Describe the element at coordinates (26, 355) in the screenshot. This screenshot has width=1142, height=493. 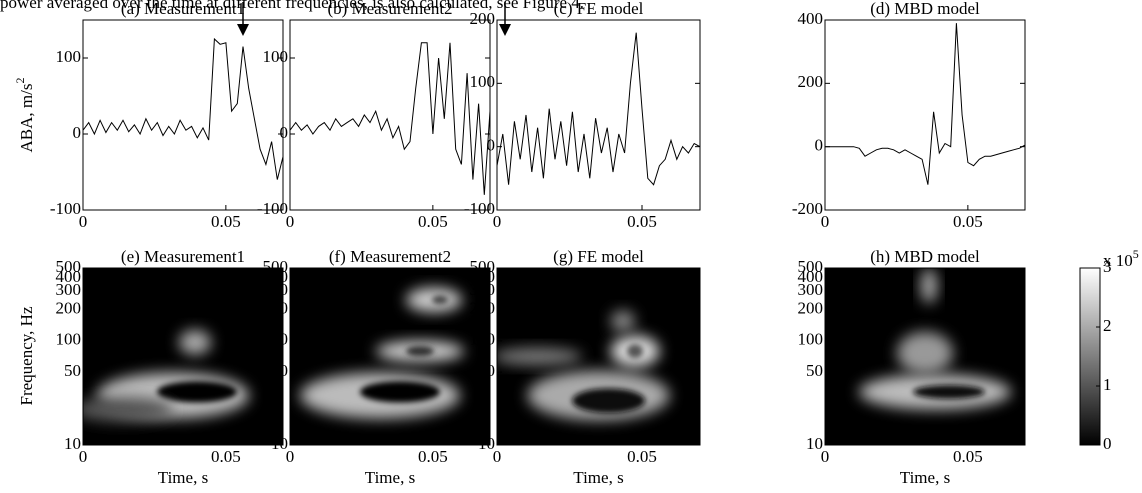
I see `y-axis-label: Frequency, Hz` at that location.